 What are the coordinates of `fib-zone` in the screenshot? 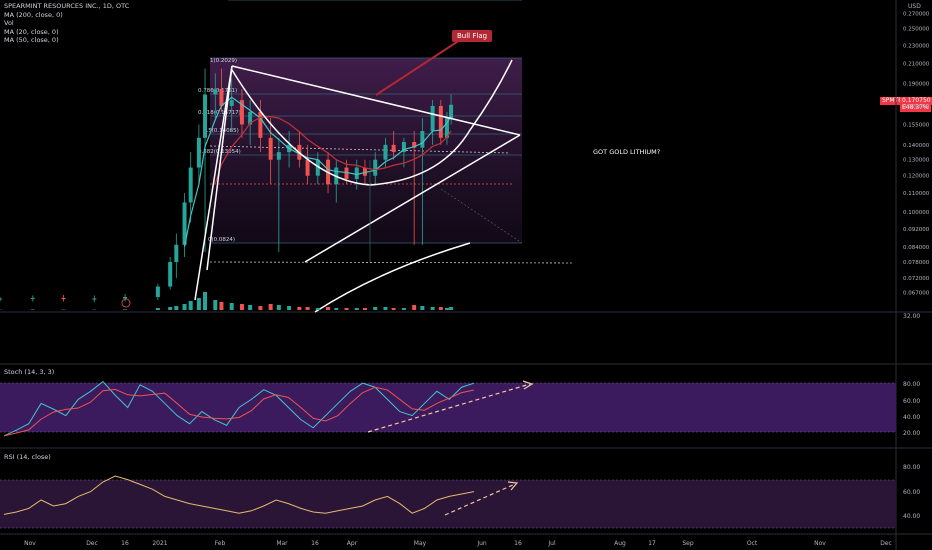 It's located at (366, 150).